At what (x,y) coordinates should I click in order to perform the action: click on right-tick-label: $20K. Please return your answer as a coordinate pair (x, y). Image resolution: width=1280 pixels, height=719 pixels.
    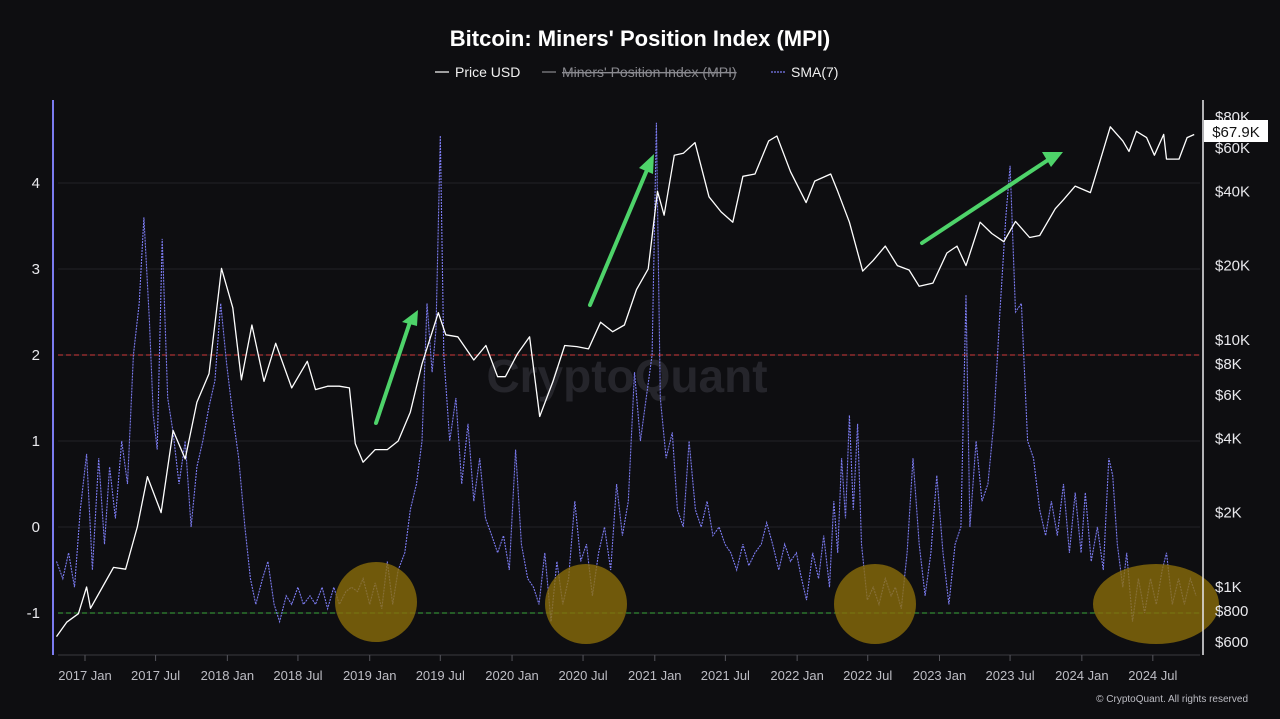
    Looking at the image, I should click on (1232, 266).